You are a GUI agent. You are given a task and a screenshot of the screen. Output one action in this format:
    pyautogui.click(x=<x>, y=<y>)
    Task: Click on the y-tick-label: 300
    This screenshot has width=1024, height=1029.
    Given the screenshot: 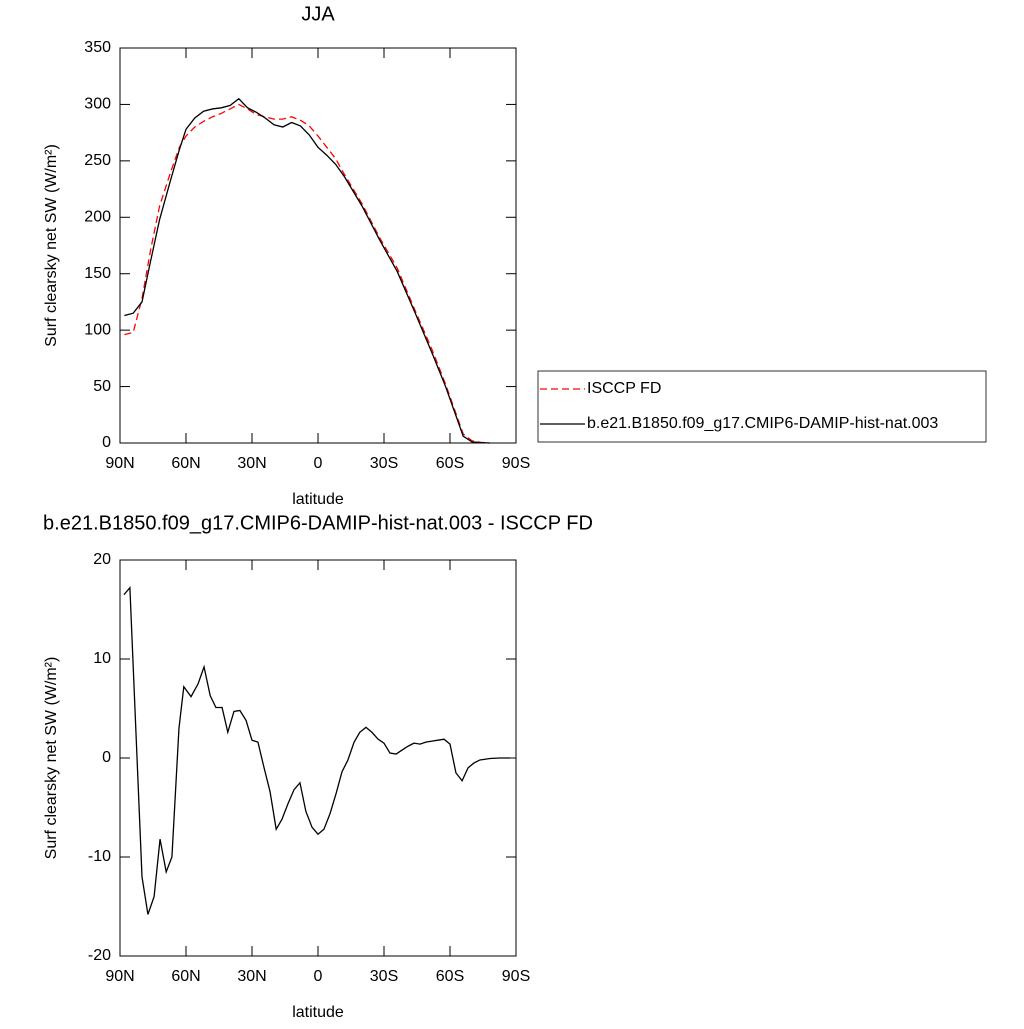 What is the action you would take?
    pyautogui.click(x=97, y=104)
    